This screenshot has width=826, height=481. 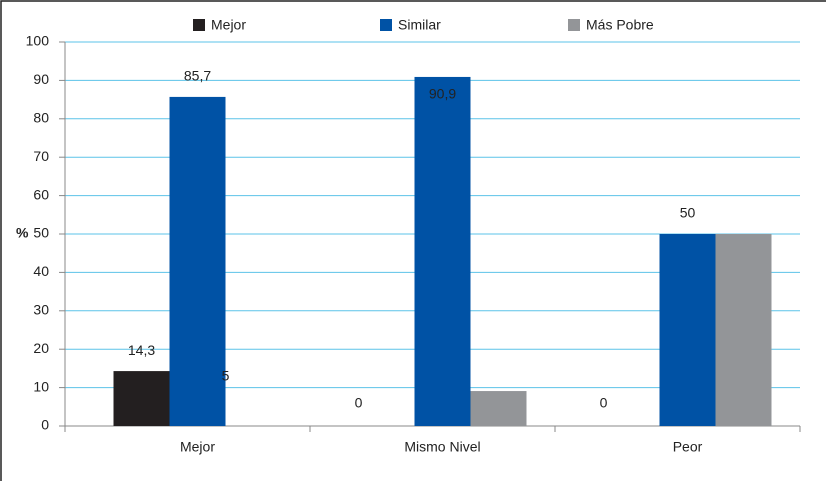 What do you see at coordinates (141, 350) in the screenshot?
I see `data-label: 14,3` at bounding box center [141, 350].